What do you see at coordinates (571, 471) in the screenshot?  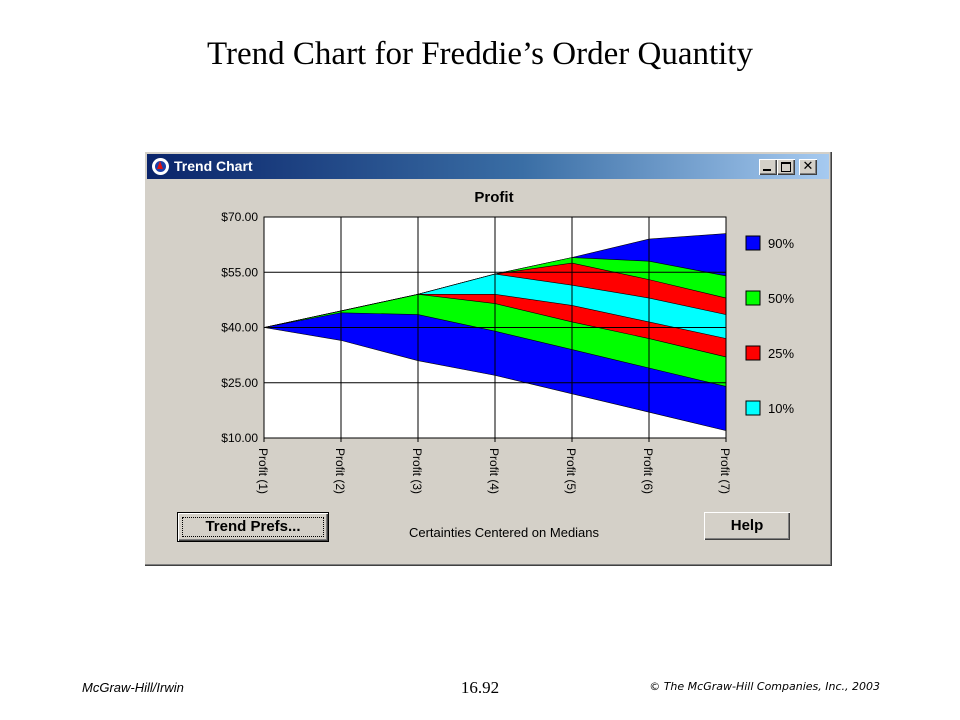 I see `x-tick-label: Profit (5)` at bounding box center [571, 471].